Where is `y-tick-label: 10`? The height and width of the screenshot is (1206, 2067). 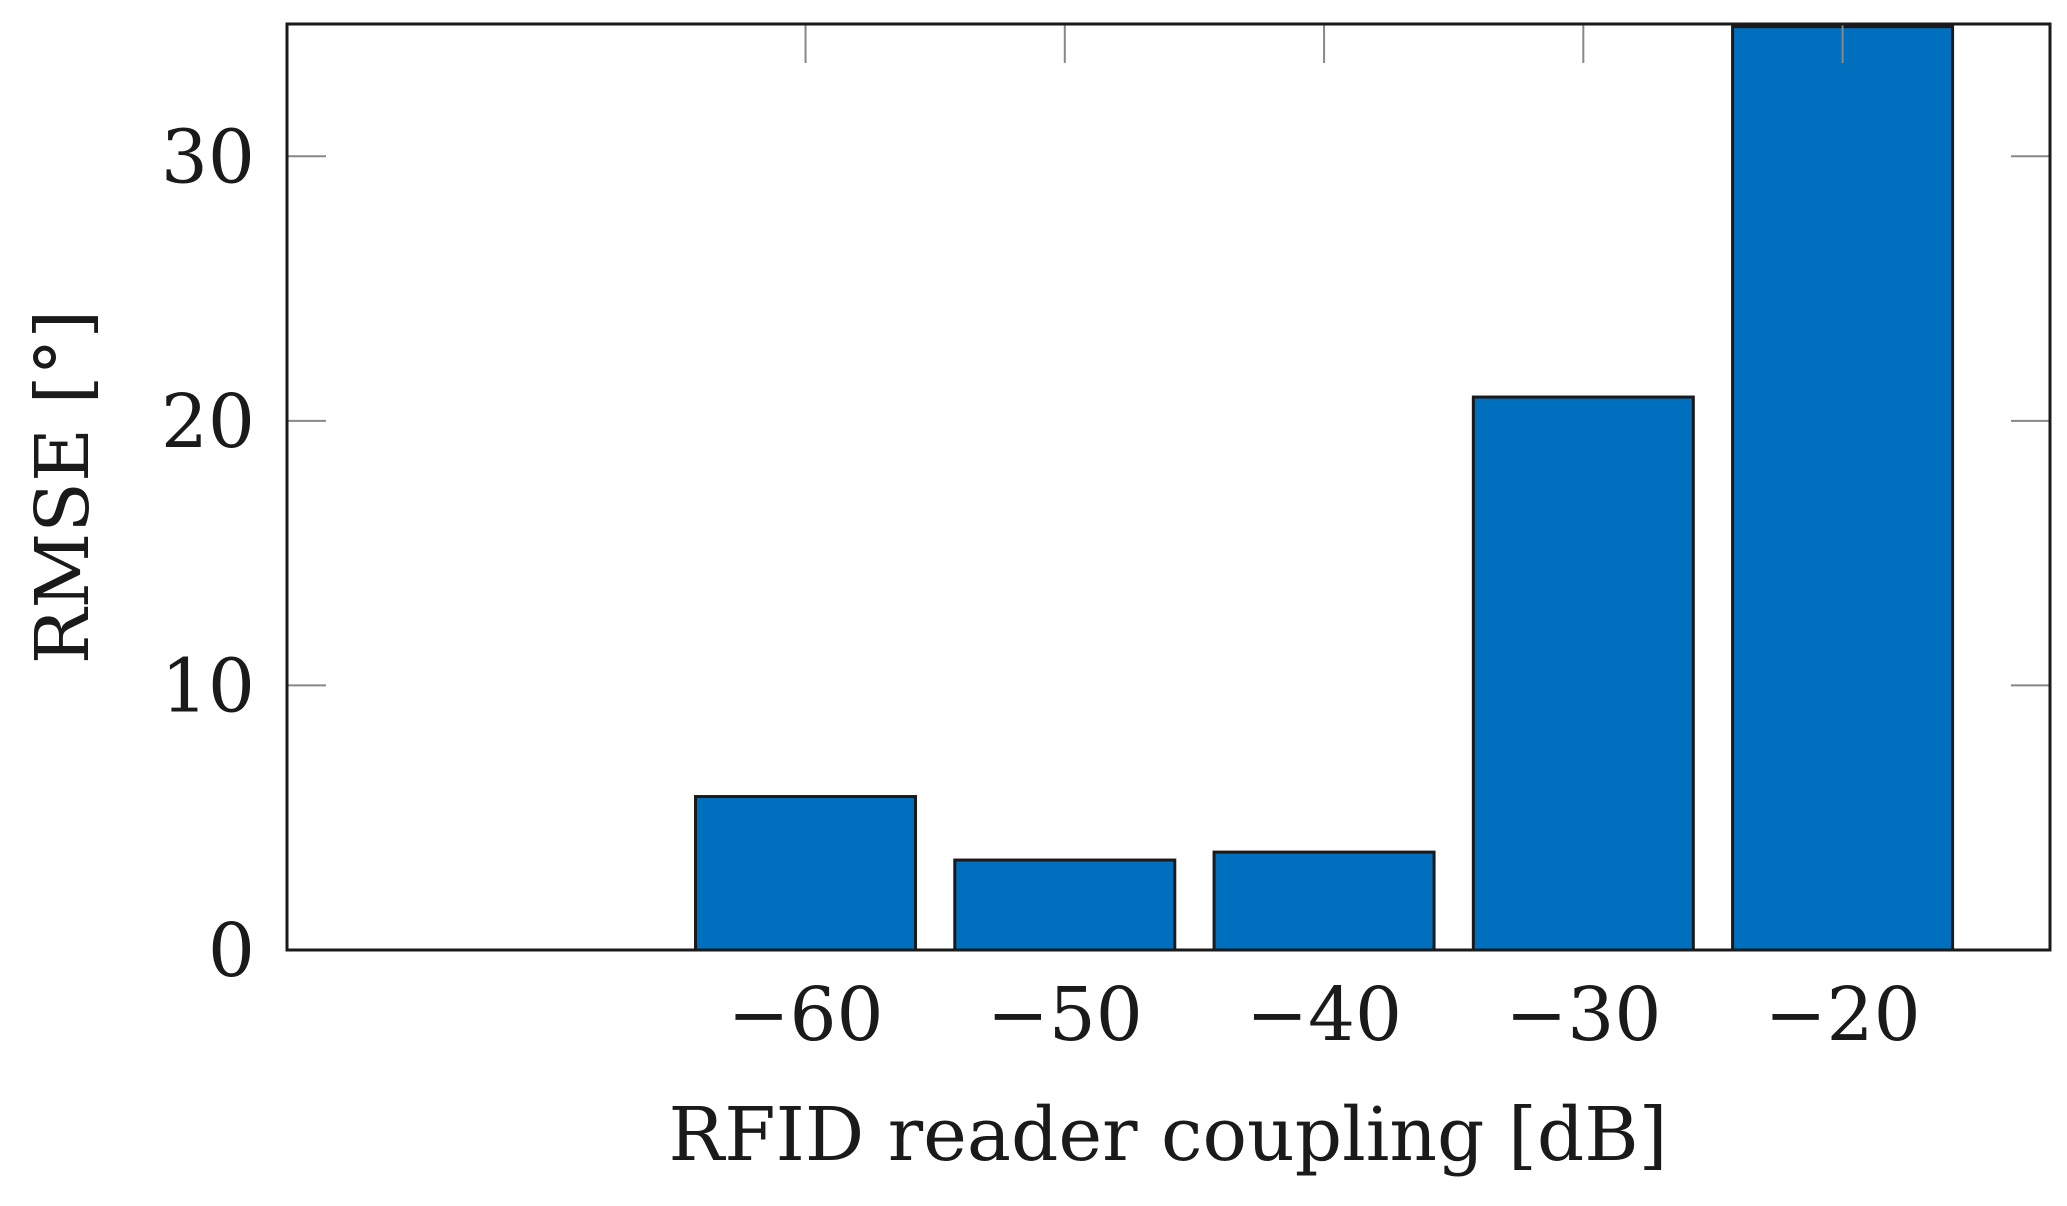
y-tick-label: 10 is located at coordinates (208, 686).